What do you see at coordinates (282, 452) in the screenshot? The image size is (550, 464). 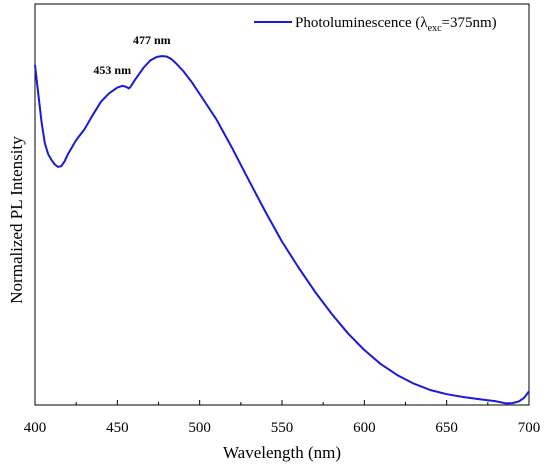 I see `x-axis-title: Wavelength (nm)` at bounding box center [282, 452].